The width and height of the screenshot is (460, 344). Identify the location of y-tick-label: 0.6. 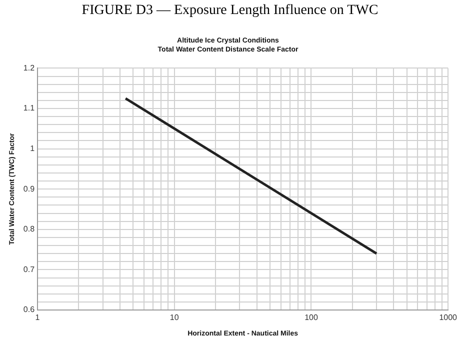
(29, 309).